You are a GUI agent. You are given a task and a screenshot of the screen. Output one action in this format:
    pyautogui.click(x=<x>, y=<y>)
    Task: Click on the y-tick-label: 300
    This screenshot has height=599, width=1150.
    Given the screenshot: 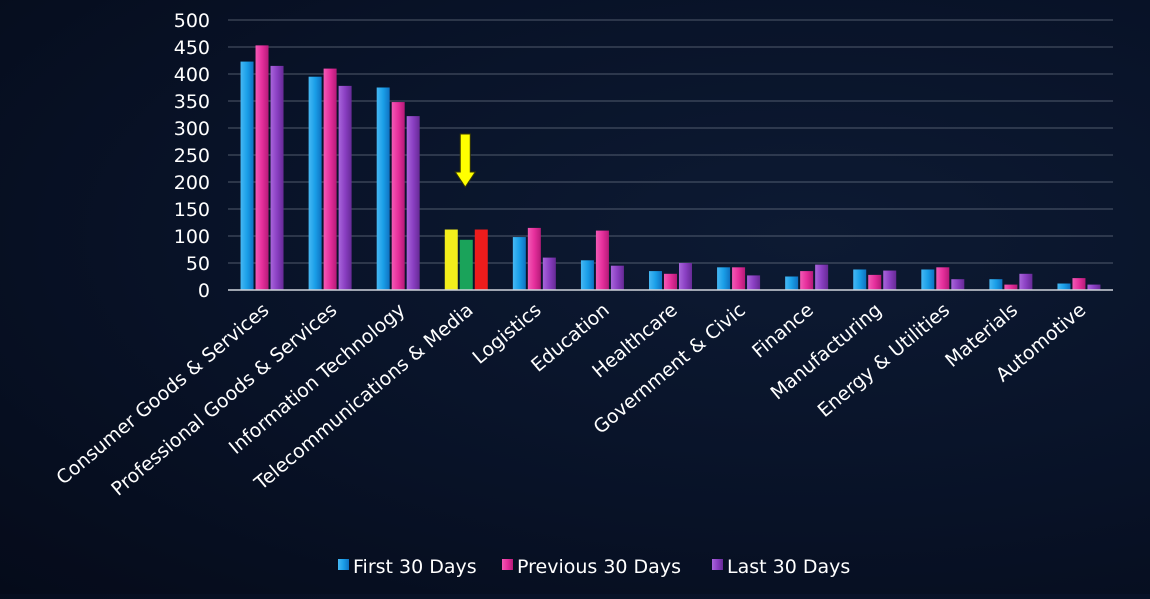 What is the action you would take?
    pyautogui.click(x=192, y=129)
    